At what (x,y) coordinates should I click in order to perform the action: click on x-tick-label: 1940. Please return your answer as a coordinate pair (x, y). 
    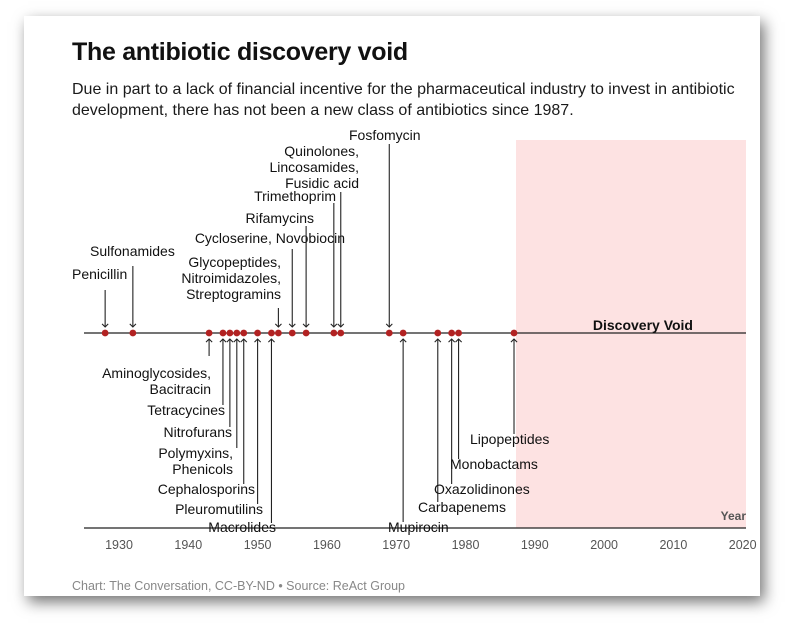
    Looking at the image, I should click on (188, 545).